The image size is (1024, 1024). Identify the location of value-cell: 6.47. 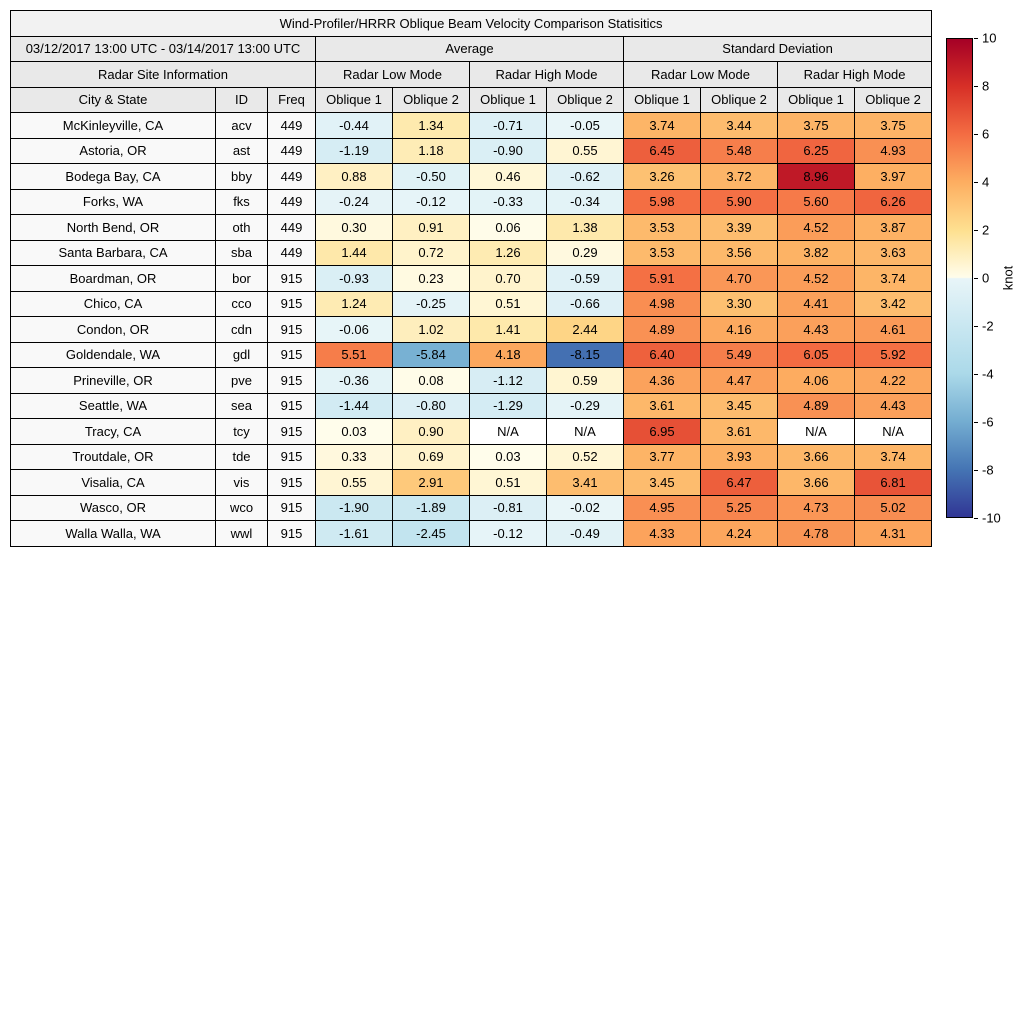
(739, 482).